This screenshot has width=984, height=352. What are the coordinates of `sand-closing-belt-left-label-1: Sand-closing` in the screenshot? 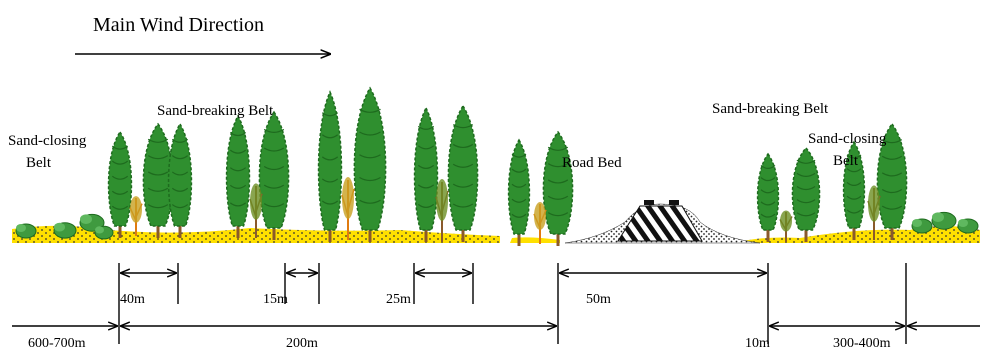 It's located at (47, 141).